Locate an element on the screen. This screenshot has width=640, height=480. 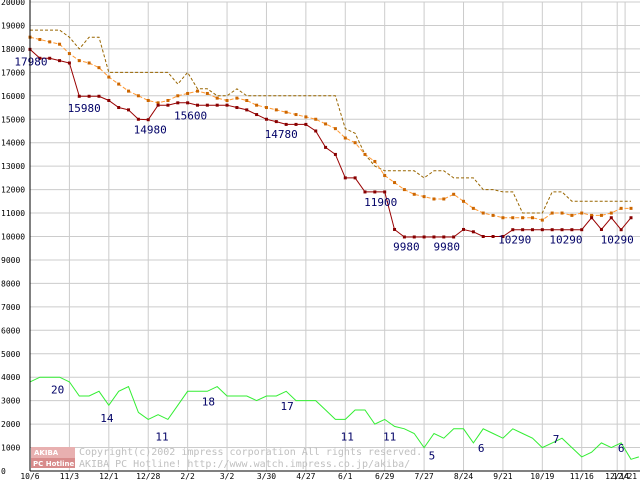
y-tick-label: 8000 is located at coordinates (10, 283).